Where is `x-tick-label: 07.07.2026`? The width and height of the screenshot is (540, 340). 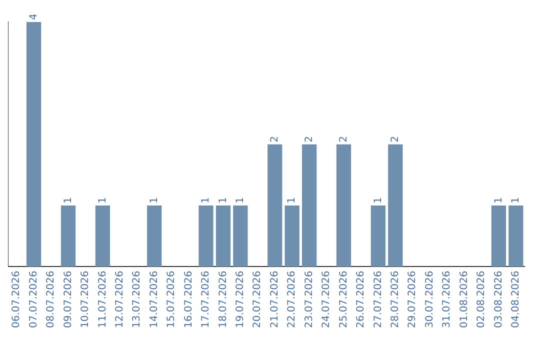
x-tick-label: 07.07.2026 is located at coordinates (34, 299).